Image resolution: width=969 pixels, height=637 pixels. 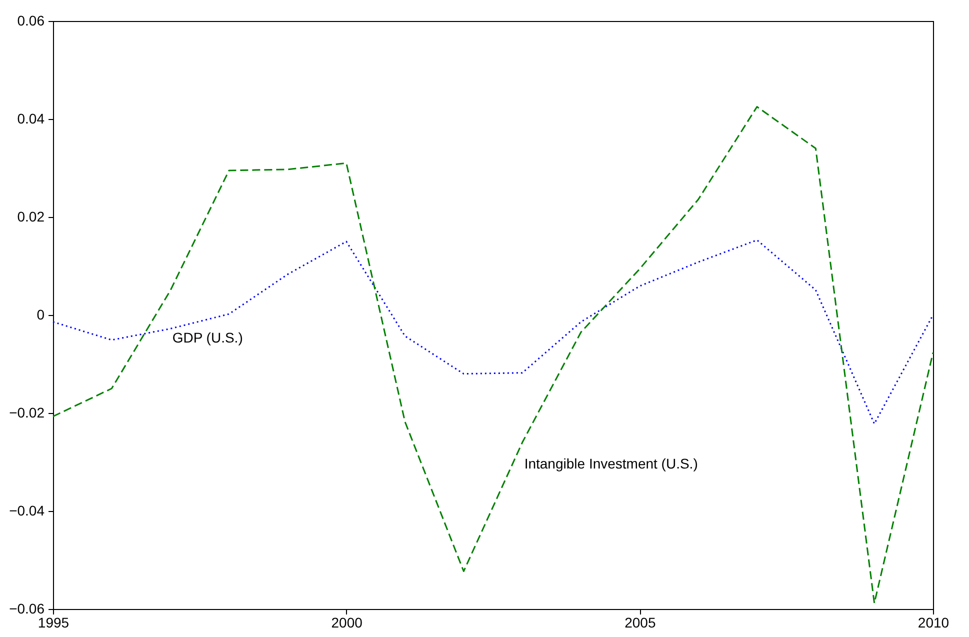 I want to click on y-tick-label: 0.06, so click(x=31, y=20).